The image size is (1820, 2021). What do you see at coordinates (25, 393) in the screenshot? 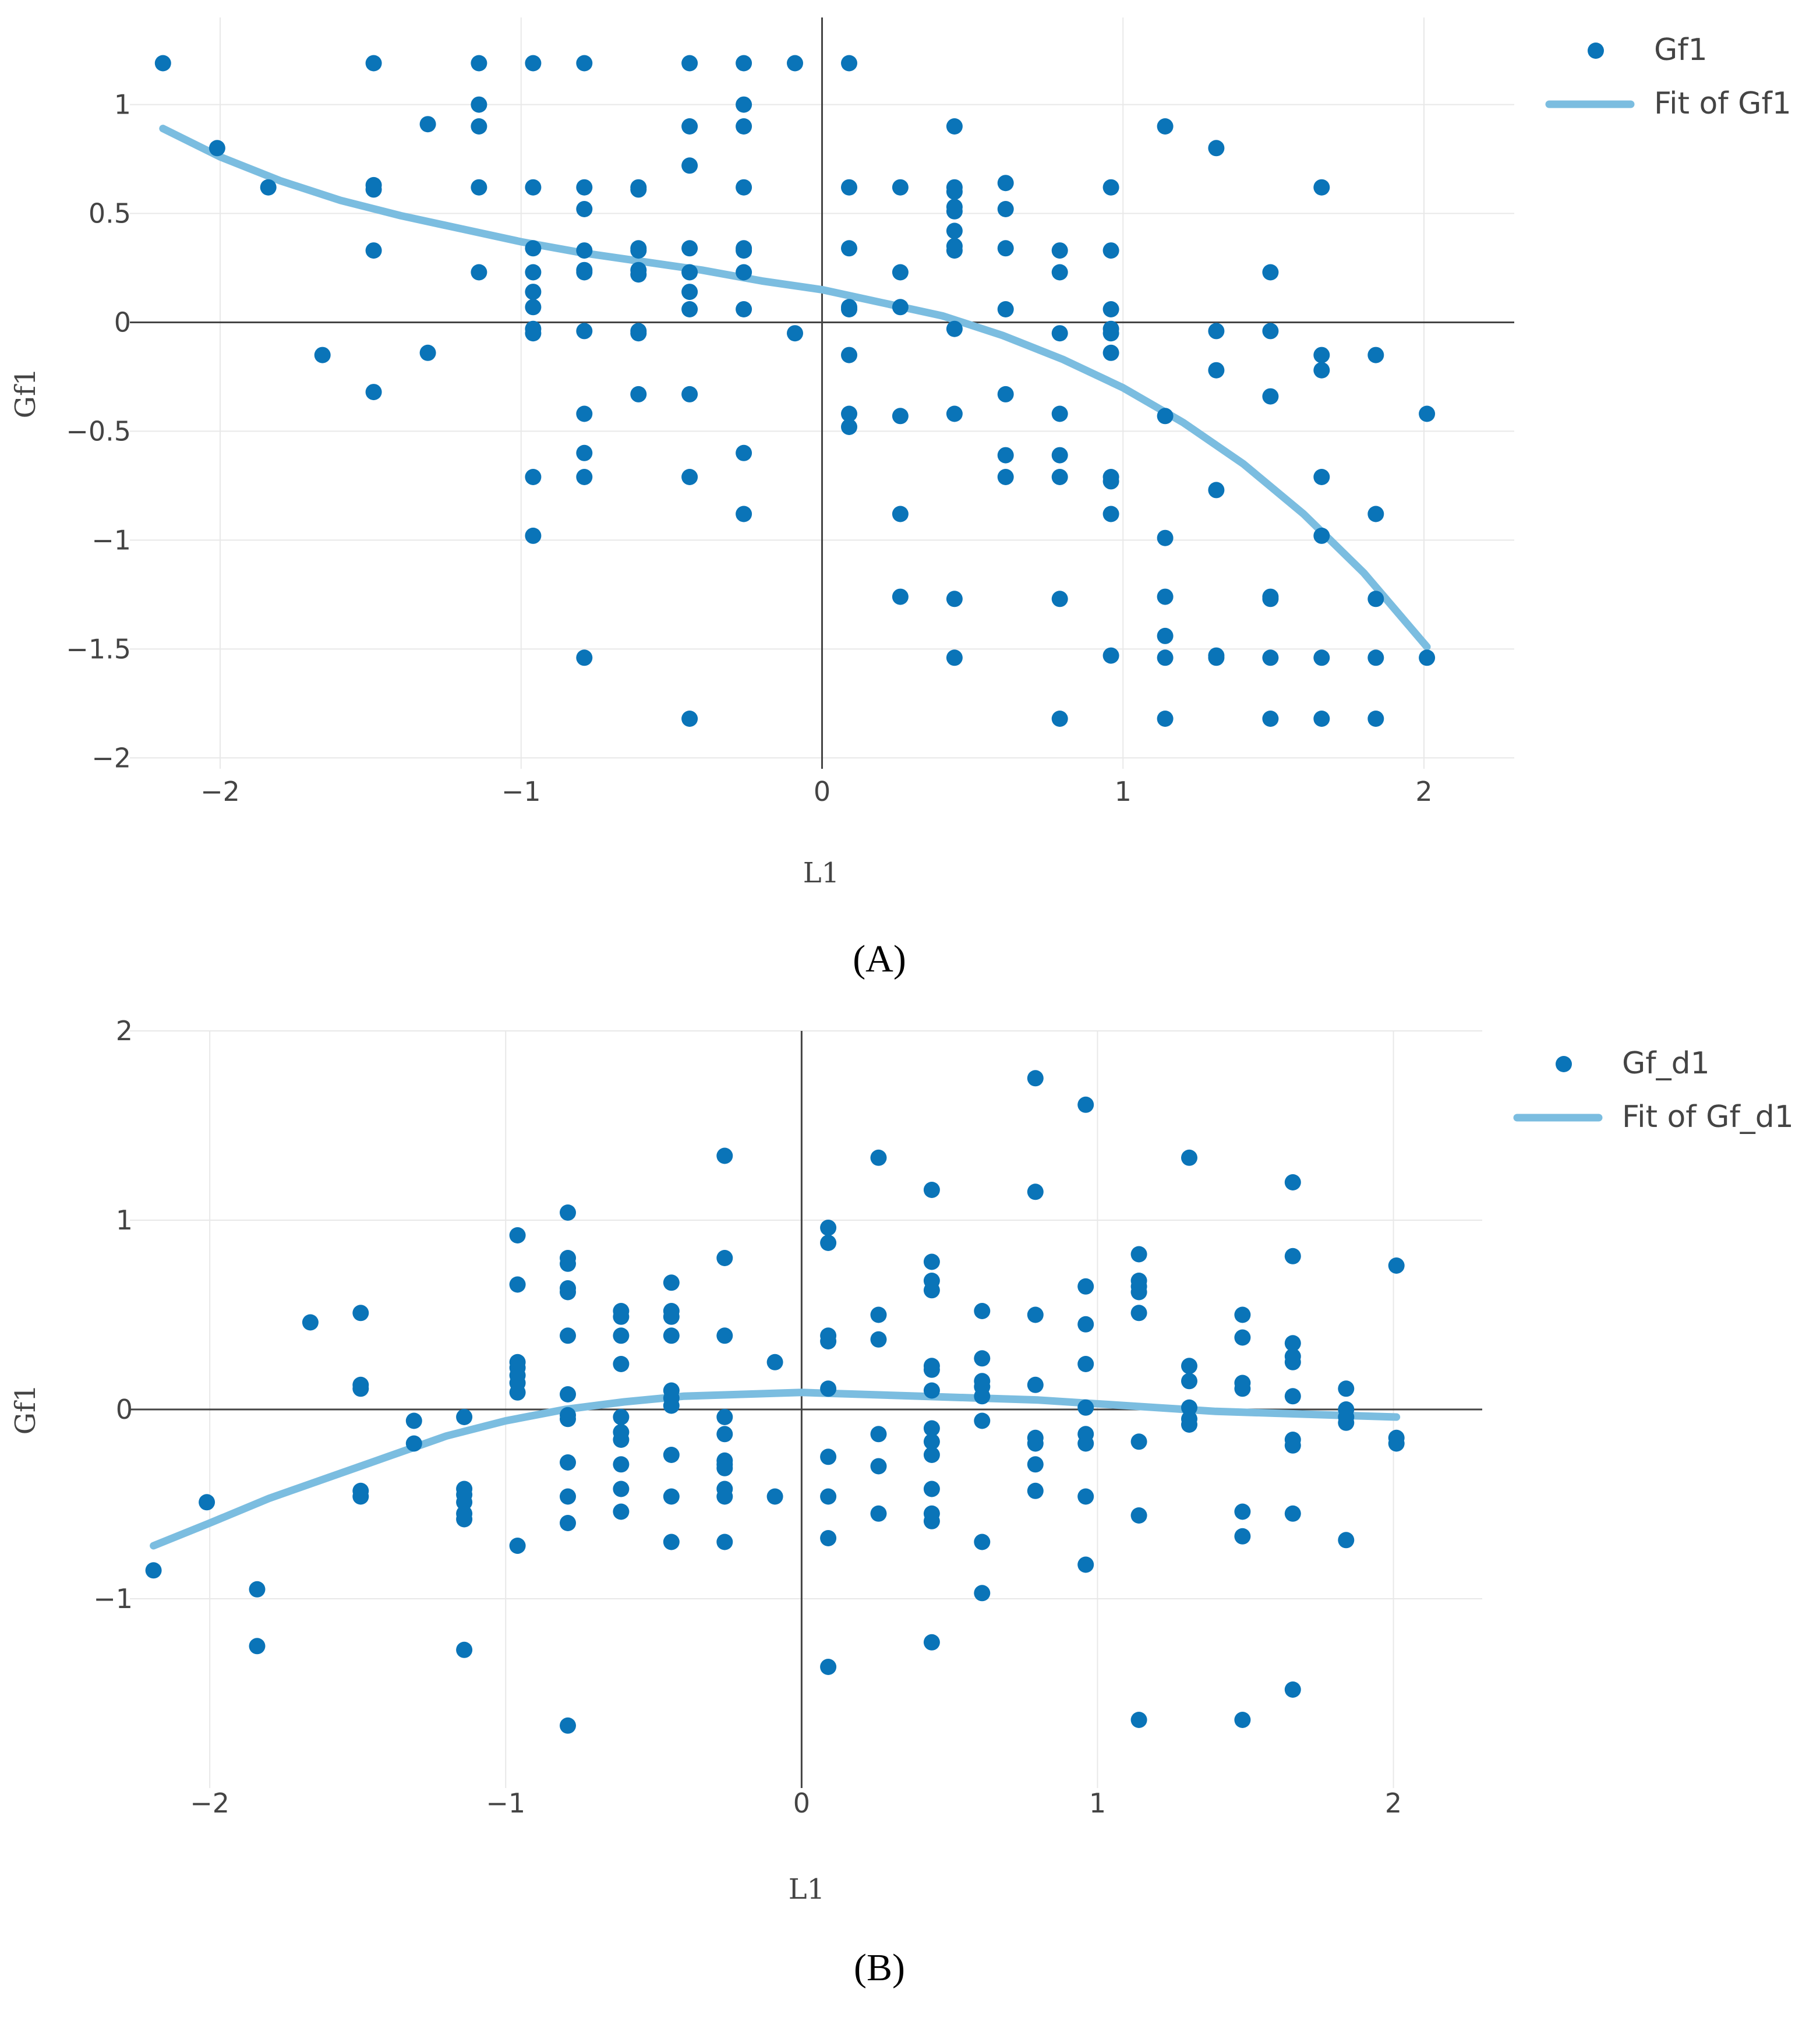
I see `y-axis-title: Gf1` at bounding box center [25, 393].